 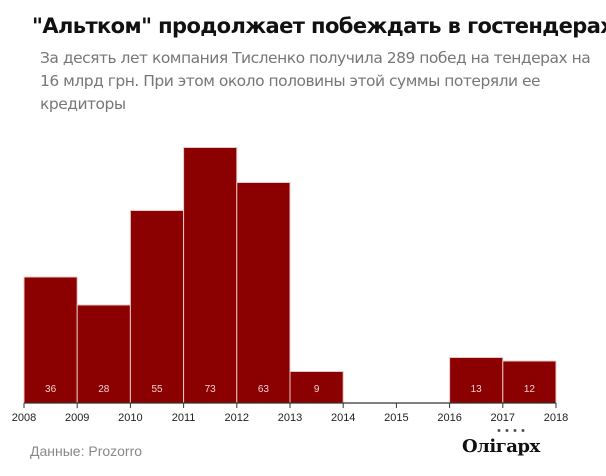 I want to click on x-tick-label-2017: 2017, so click(x=503, y=418).